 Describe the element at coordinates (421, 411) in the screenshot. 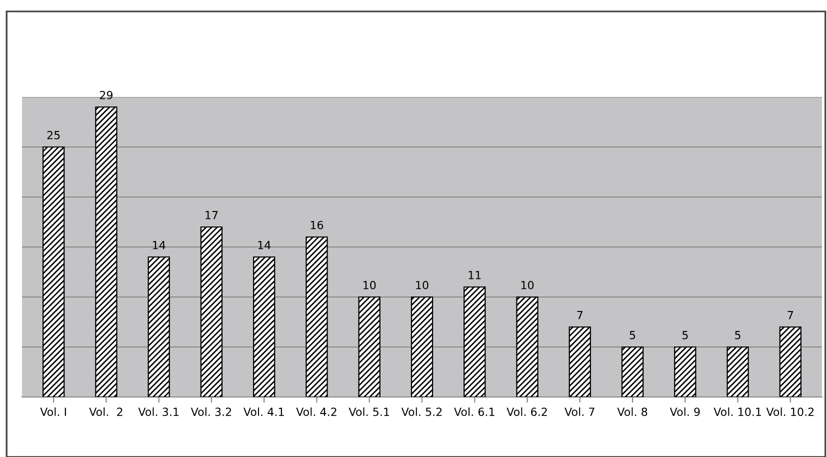

I see `x-tick-label: Vol. 5.2` at that location.